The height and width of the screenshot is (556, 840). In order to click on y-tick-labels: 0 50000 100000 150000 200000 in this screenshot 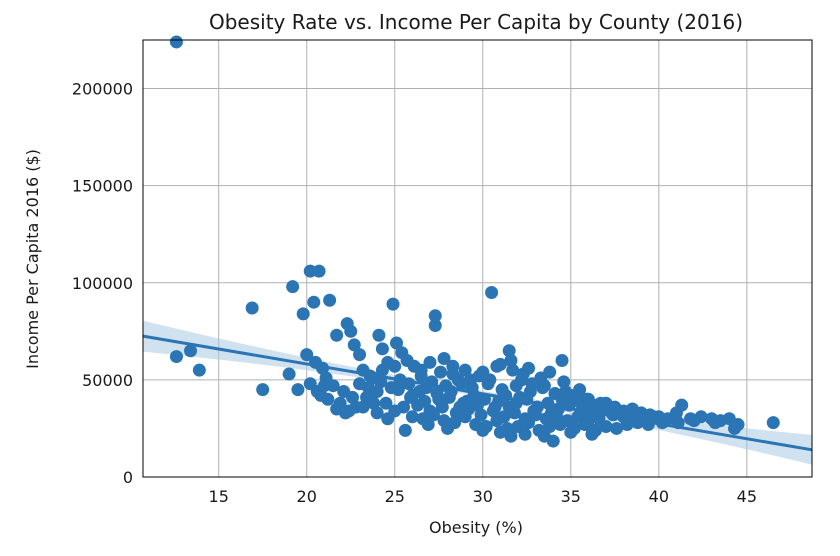, I will do `click(102, 283)`.